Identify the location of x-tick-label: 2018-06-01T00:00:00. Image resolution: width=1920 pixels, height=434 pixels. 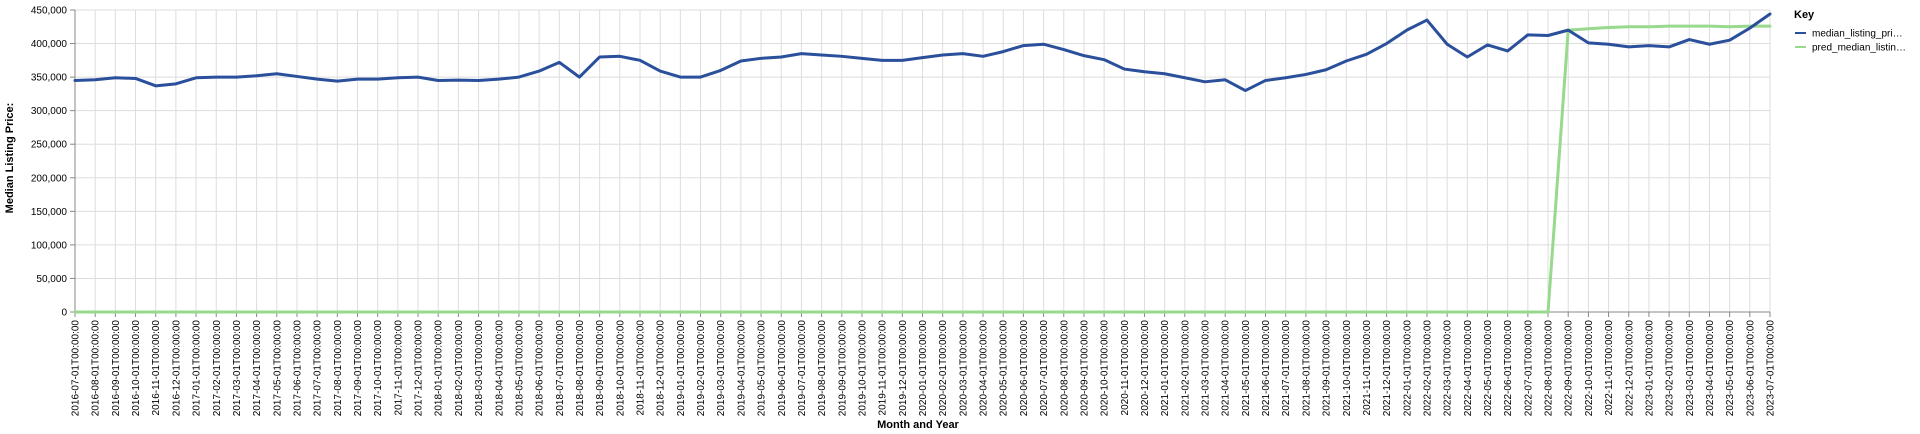
(540, 368).